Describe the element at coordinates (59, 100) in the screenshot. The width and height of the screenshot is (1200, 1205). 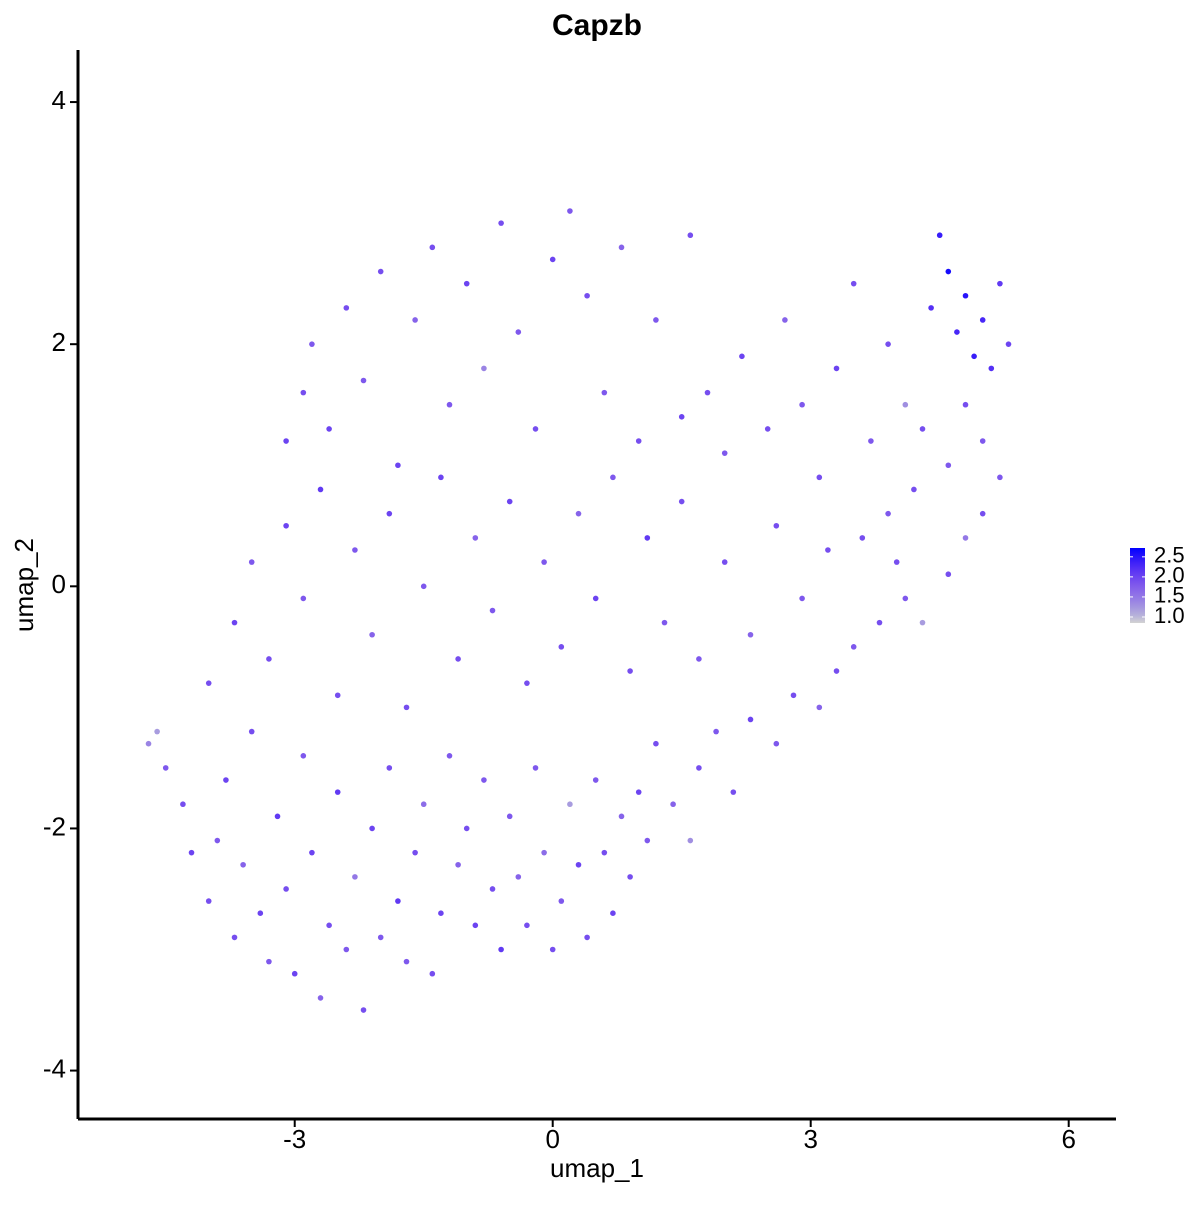
I see `y-tick-label: 4` at that location.